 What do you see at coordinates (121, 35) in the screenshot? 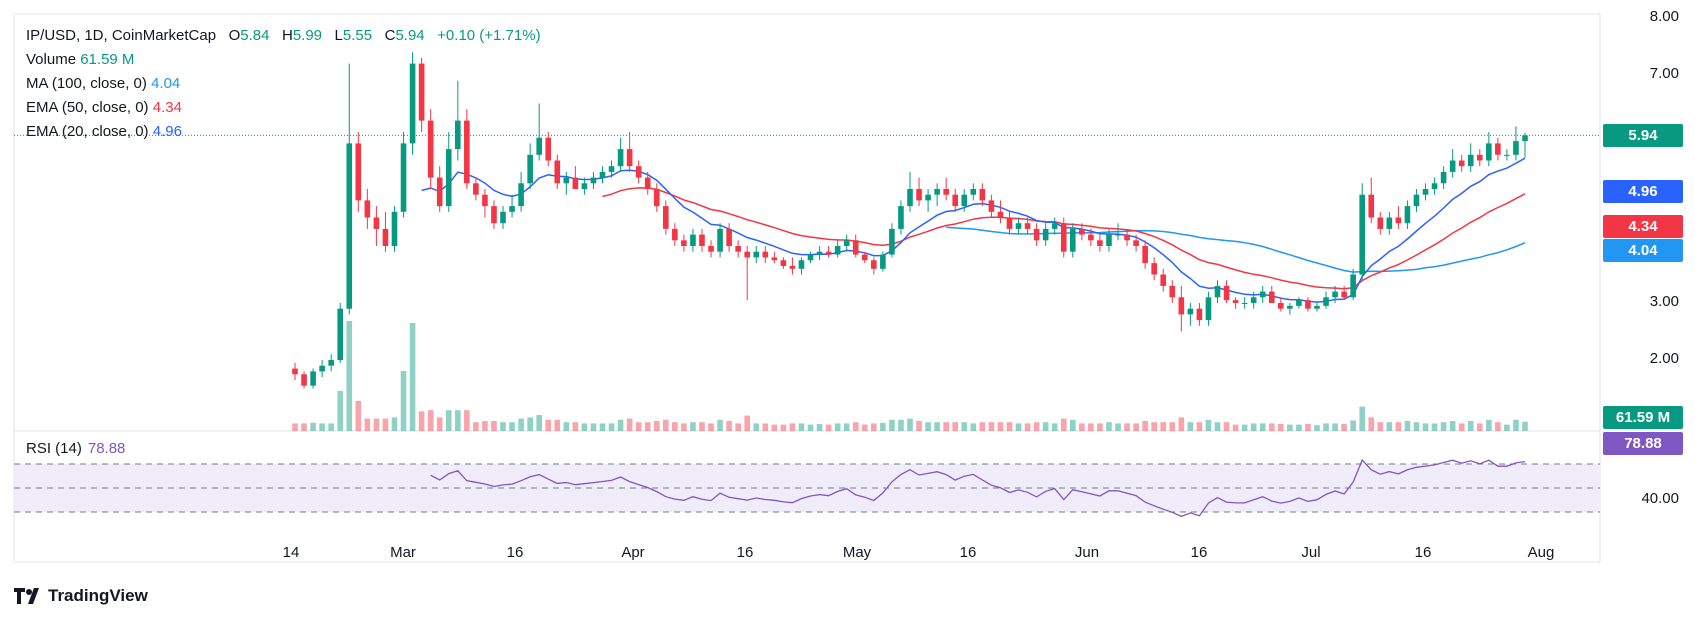
I see `symbol-label: IP/USD, 1D, CoinMarketCap` at bounding box center [121, 35].